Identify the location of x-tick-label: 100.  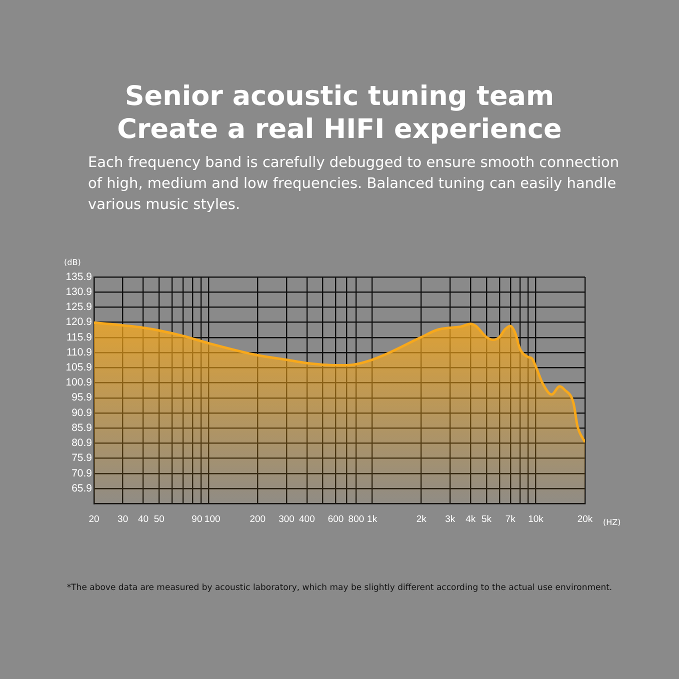
(212, 519).